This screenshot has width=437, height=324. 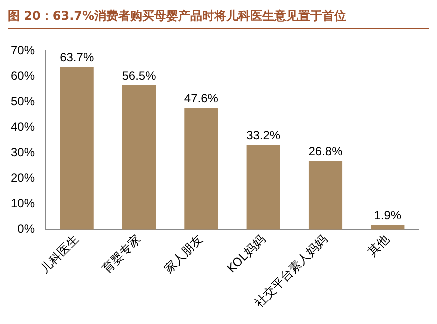 What do you see at coordinates (23, 127) in the screenshot?
I see `y-tick-label: 40%` at bounding box center [23, 127].